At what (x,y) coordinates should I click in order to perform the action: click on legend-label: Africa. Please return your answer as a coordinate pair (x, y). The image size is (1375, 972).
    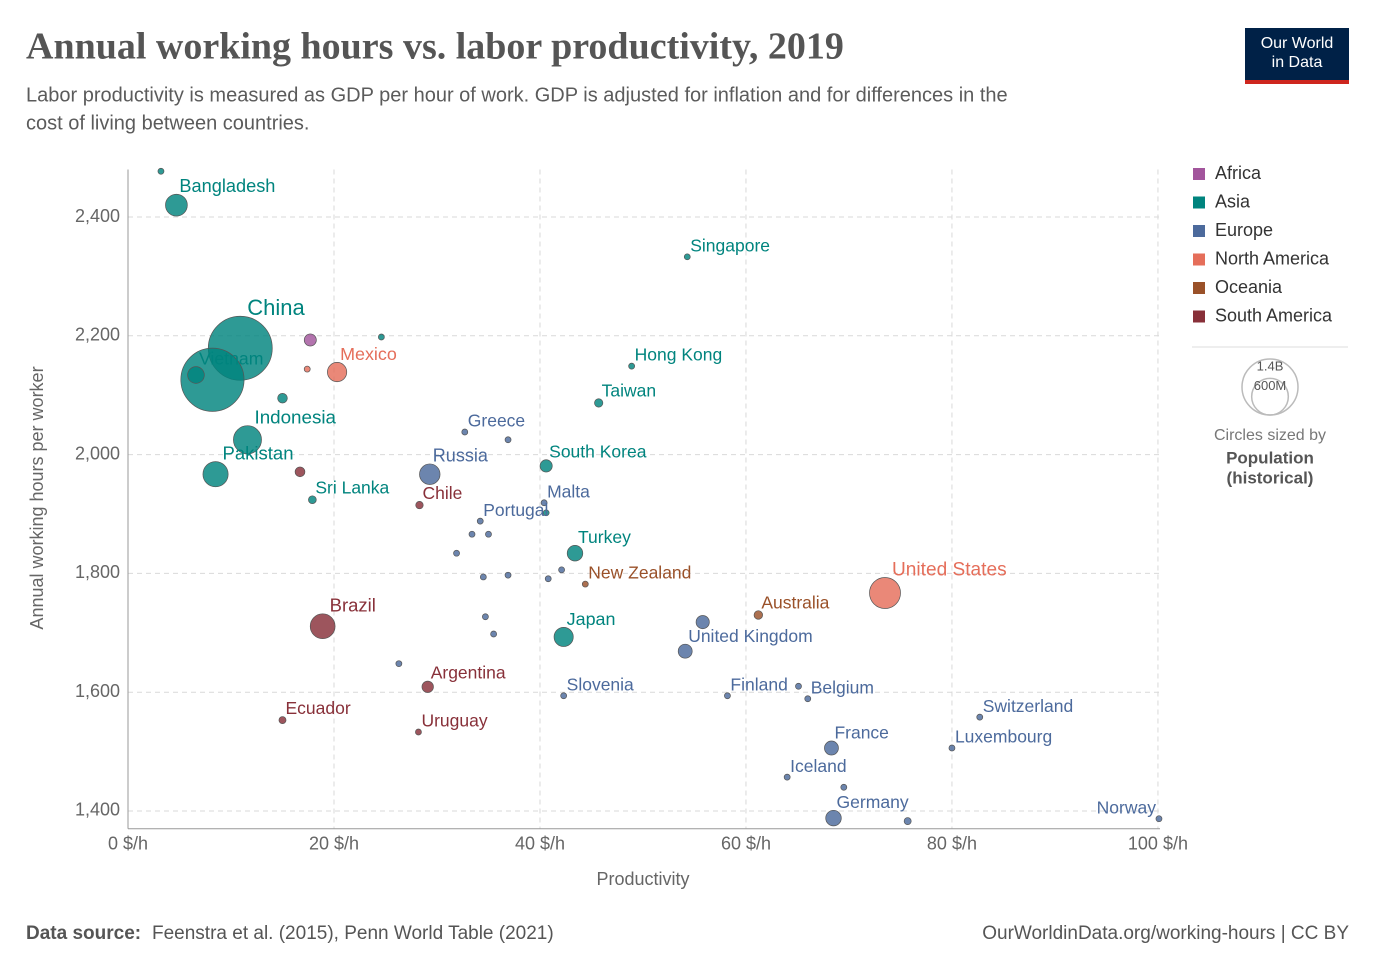
    Looking at the image, I should click on (1238, 173).